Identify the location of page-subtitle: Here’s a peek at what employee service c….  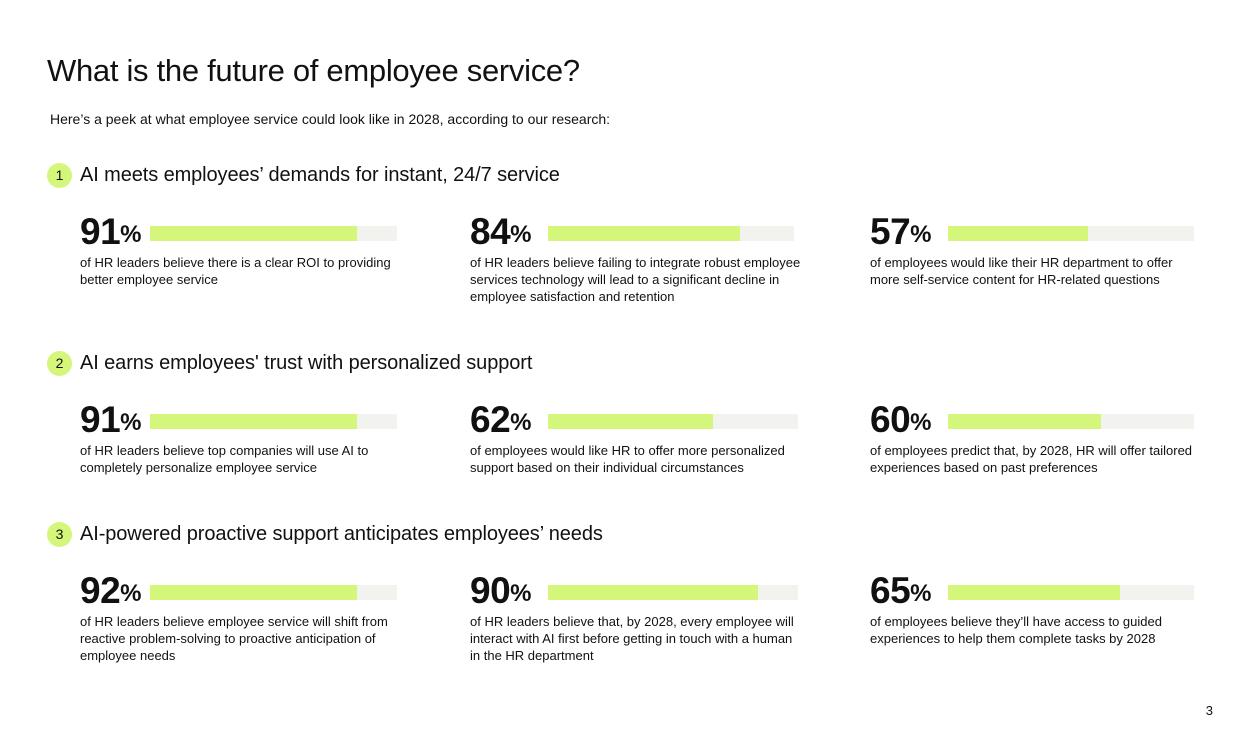
(330, 119).